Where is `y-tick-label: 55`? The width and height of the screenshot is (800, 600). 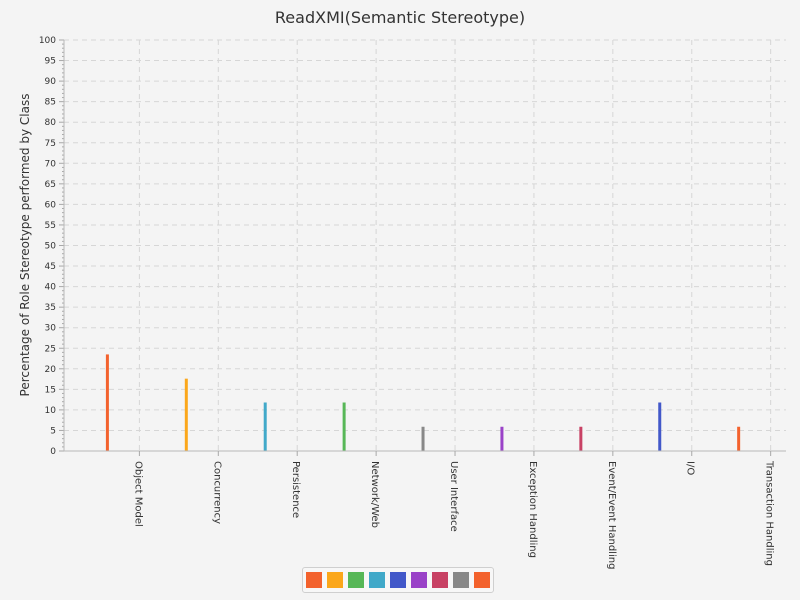 y-tick-label: 55 is located at coordinates (50, 226).